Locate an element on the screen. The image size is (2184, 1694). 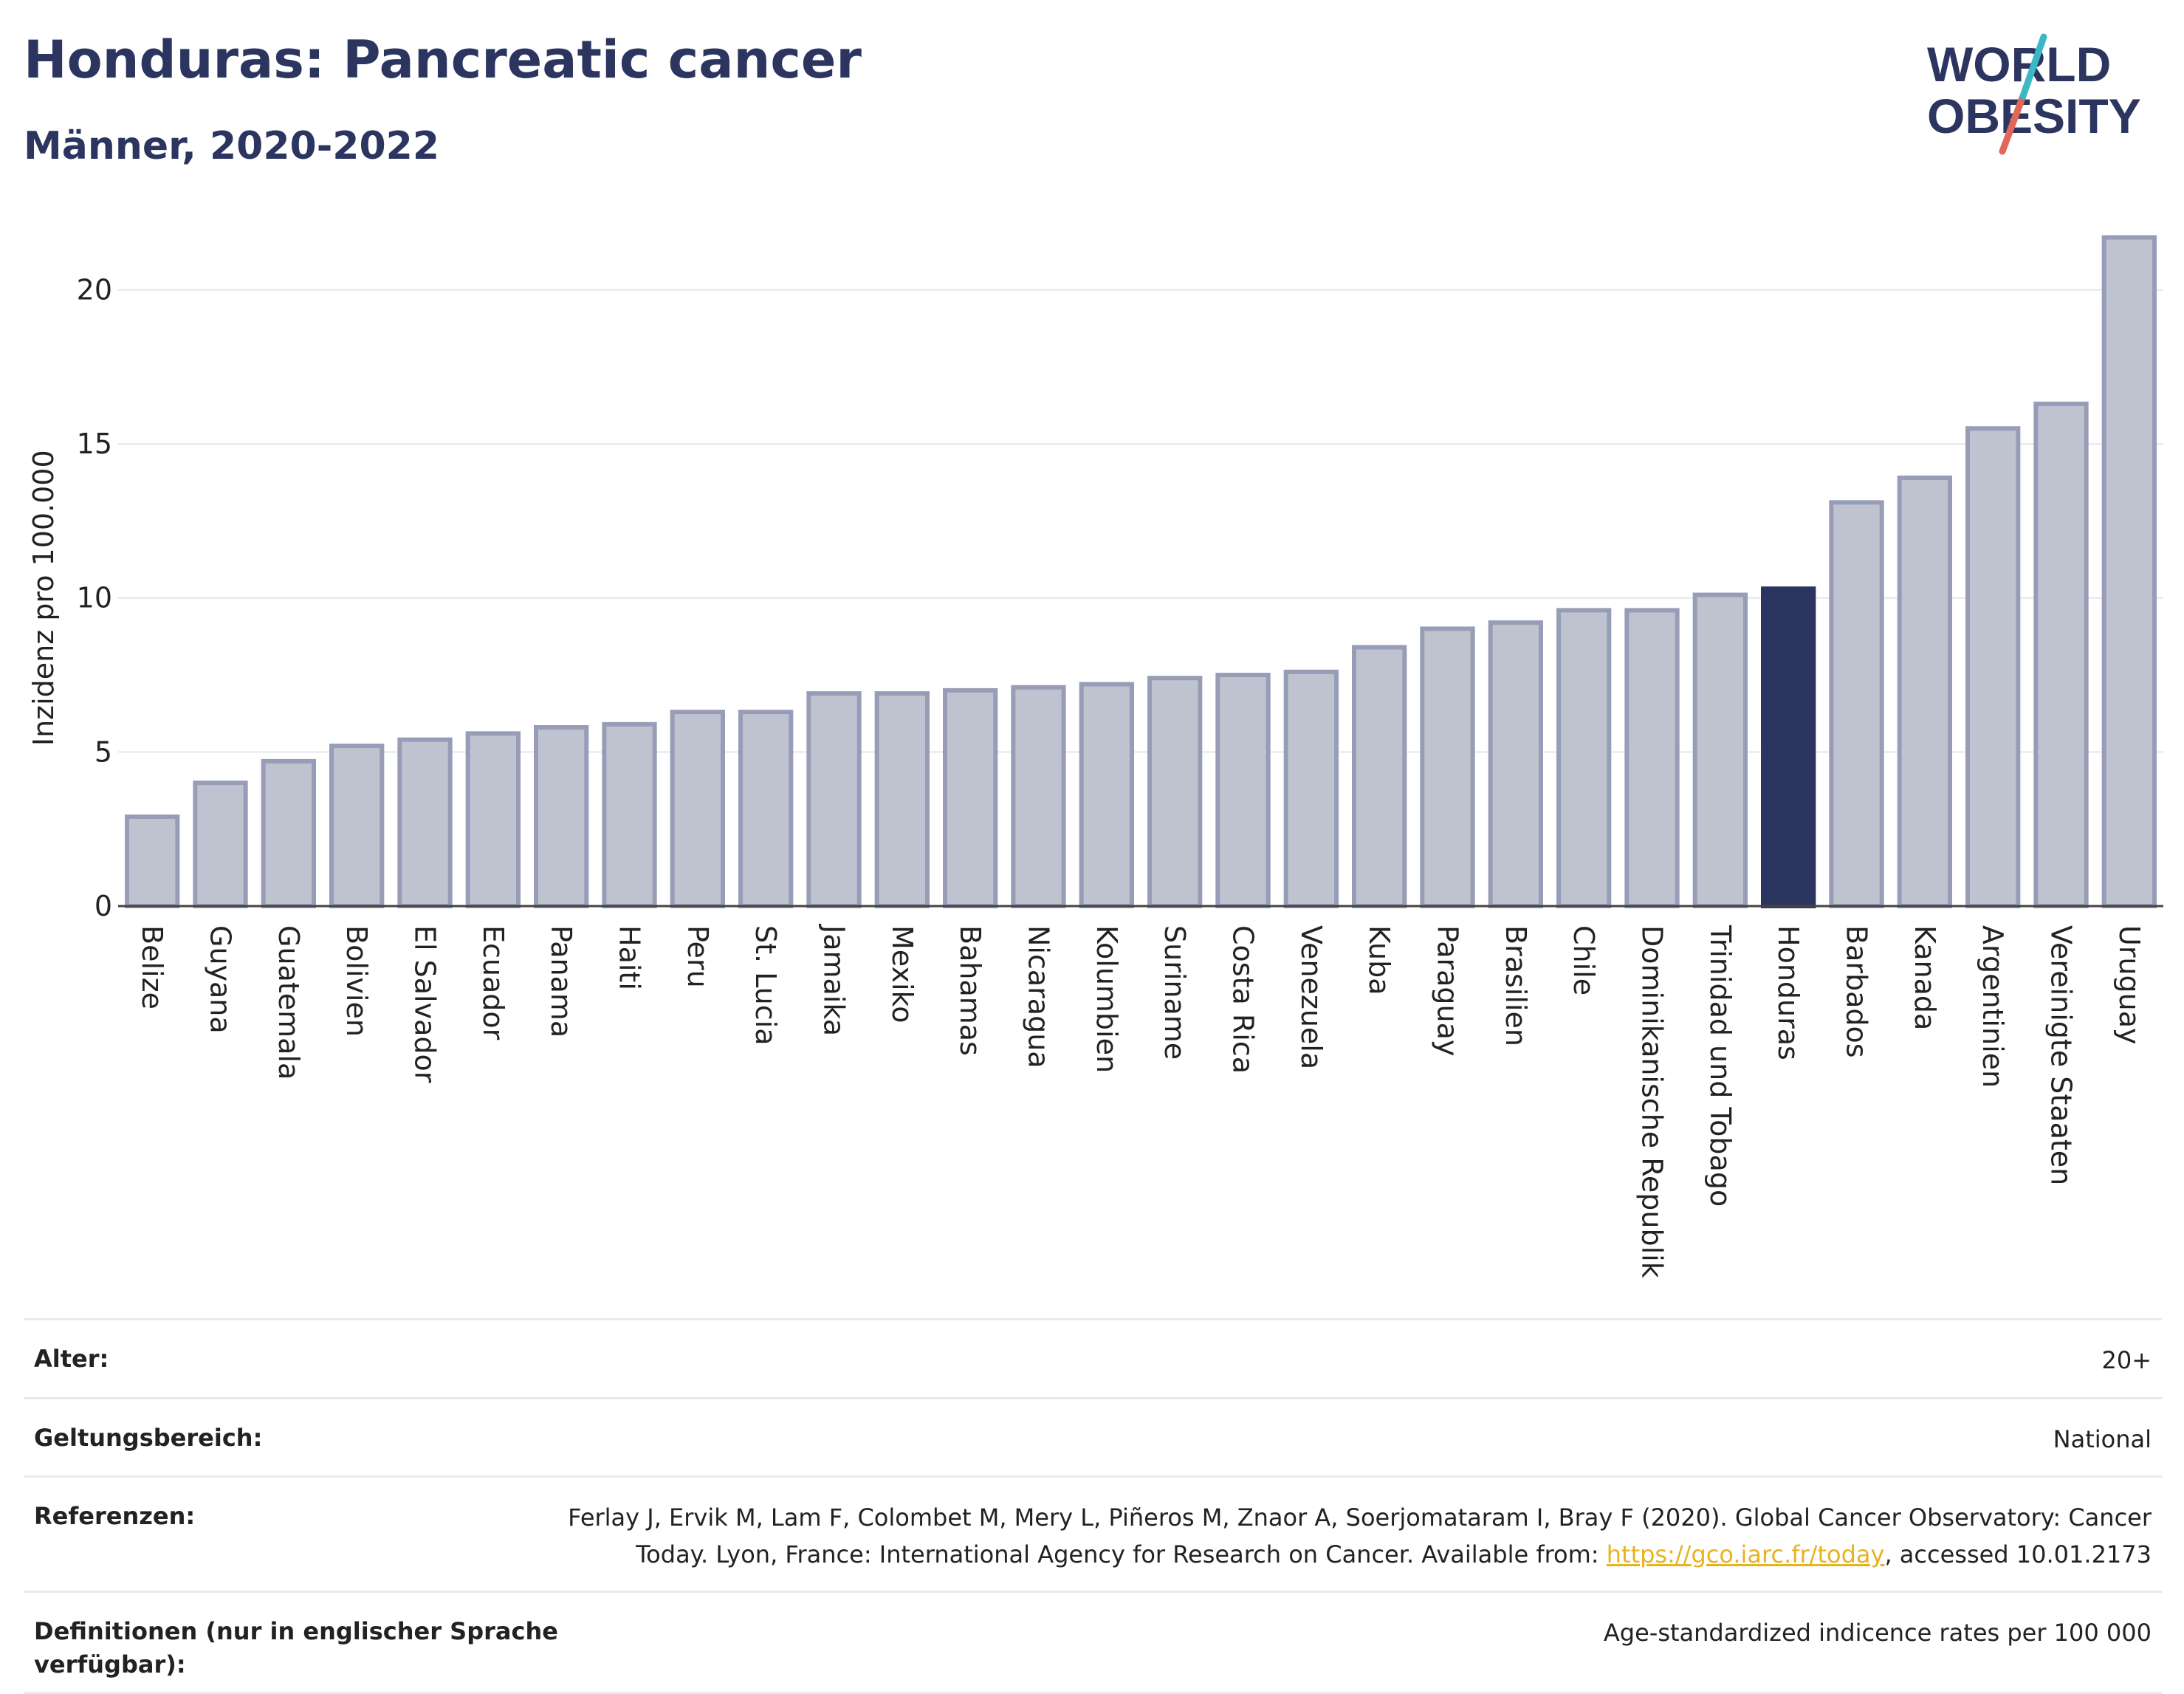
bar-kuba is located at coordinates (1379, 776).